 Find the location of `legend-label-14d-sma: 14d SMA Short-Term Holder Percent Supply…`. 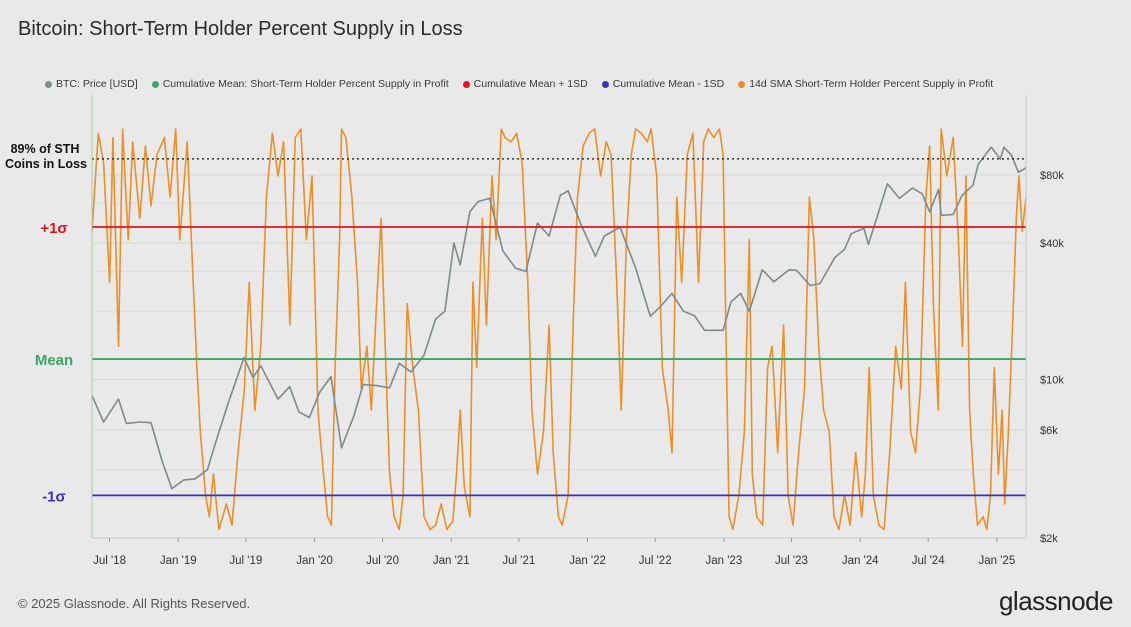

legend-label-14d-sma: 14d SMA Short-Term Holder Percent Supply… is located at coordinates (871, 84).